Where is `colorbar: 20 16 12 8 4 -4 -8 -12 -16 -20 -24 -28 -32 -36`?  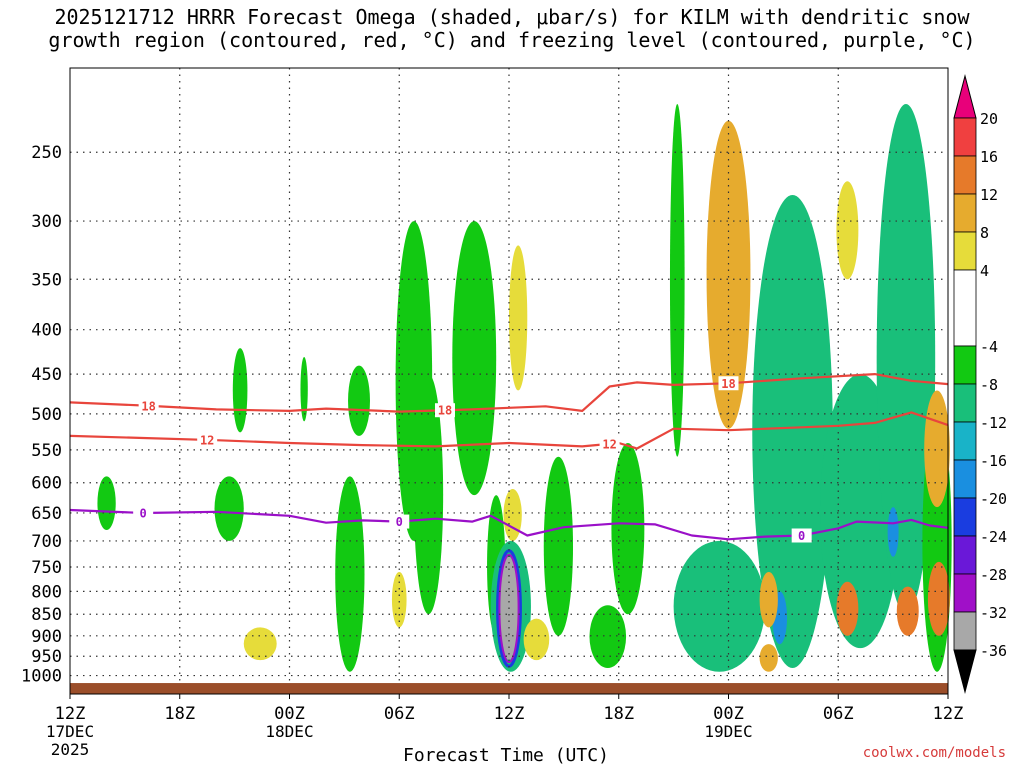
colorbar: 20 16 12 8 4 -4 -8 -12 -16 -20 -24 -28 -32 -36 is located at coordinates (980, 384).